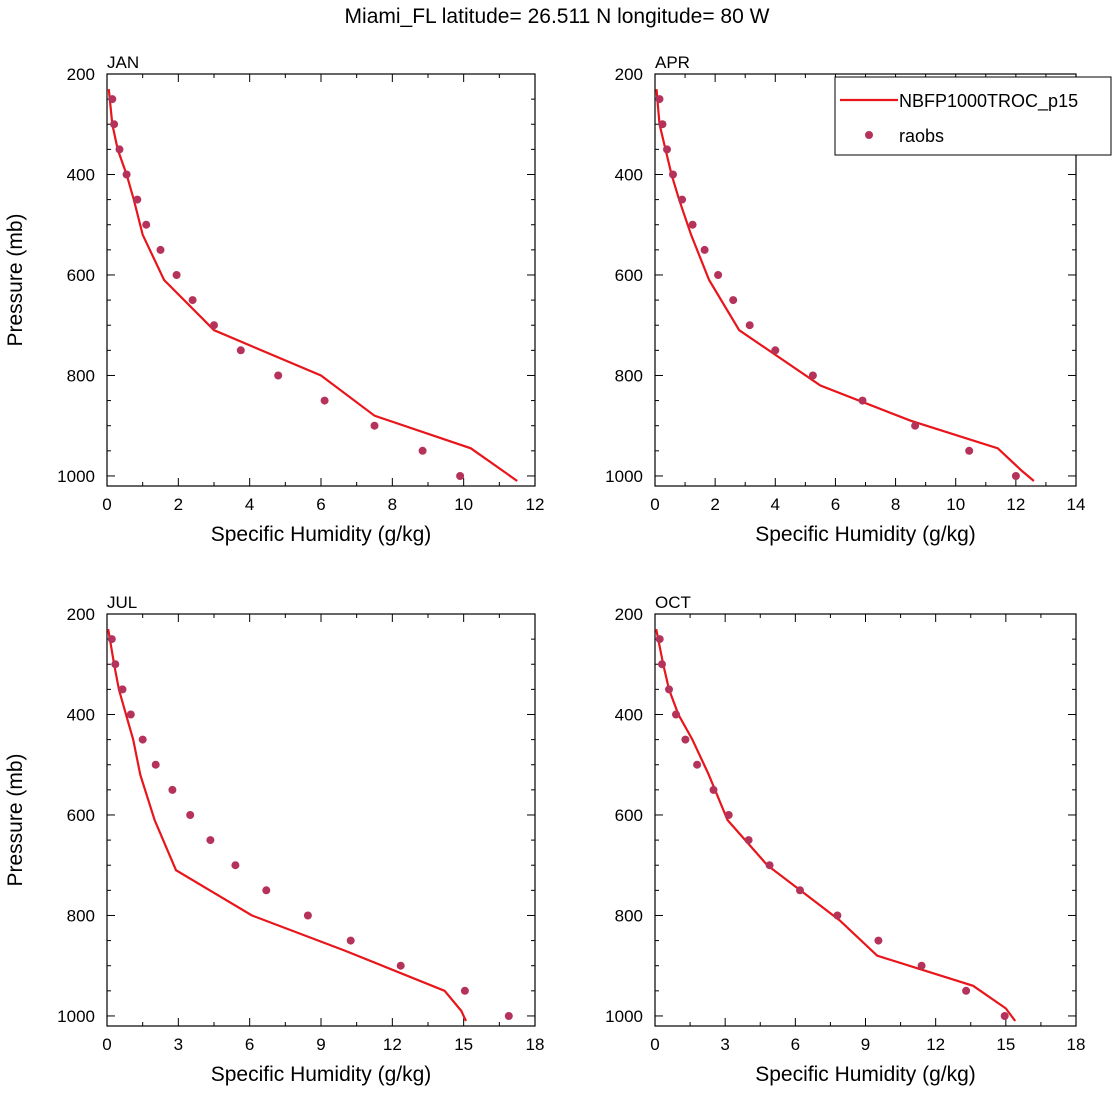 The height and width of the screenshot is (1120, 1115). Describe the element at coordinates (921, 136) in the screenshot. I see `legend-obs-label: raobs` at that location.